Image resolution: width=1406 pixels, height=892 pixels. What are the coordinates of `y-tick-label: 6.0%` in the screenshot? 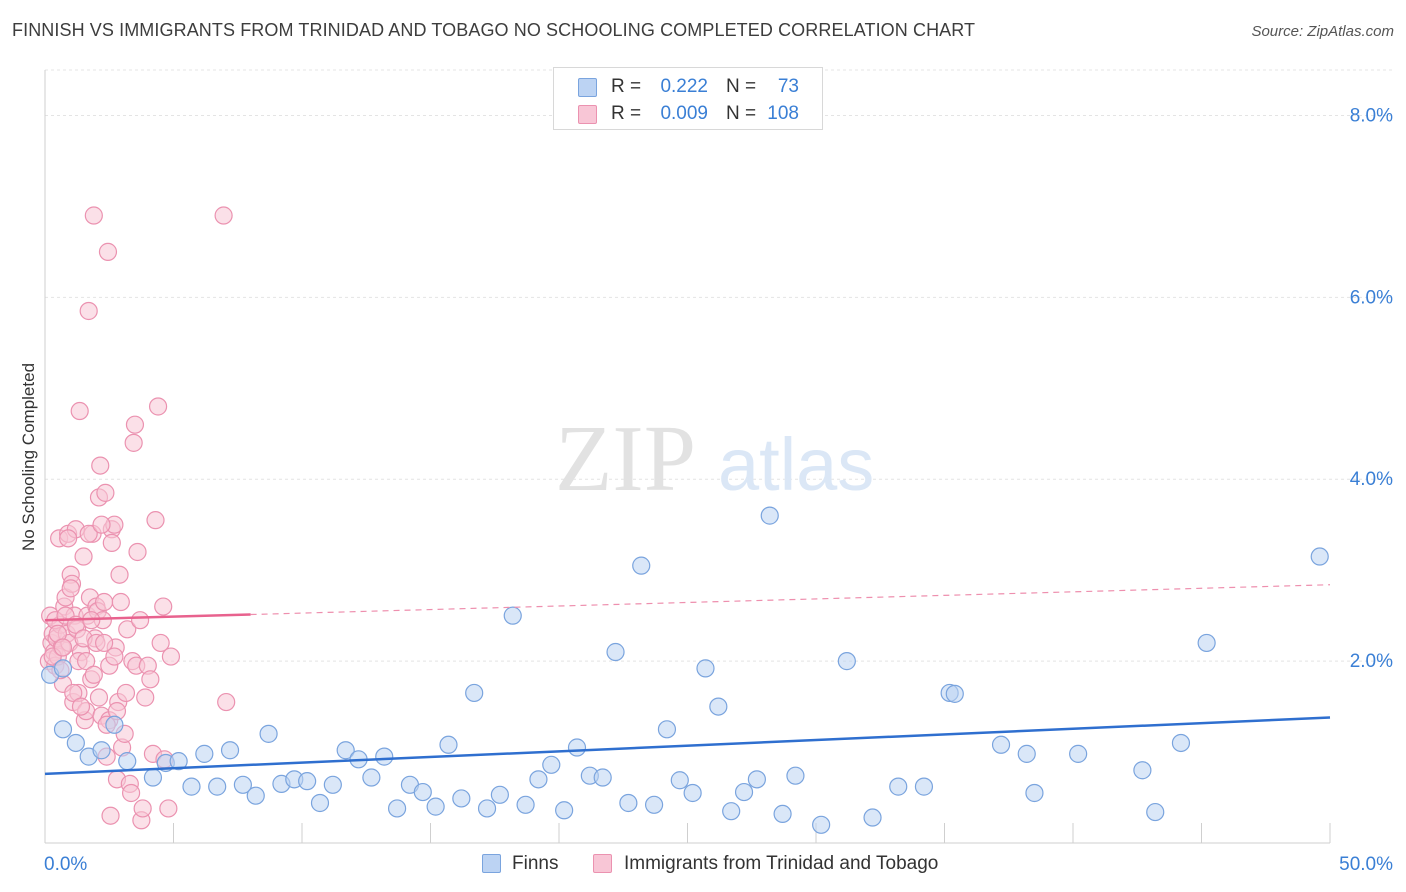 It's located at (1371, 297).